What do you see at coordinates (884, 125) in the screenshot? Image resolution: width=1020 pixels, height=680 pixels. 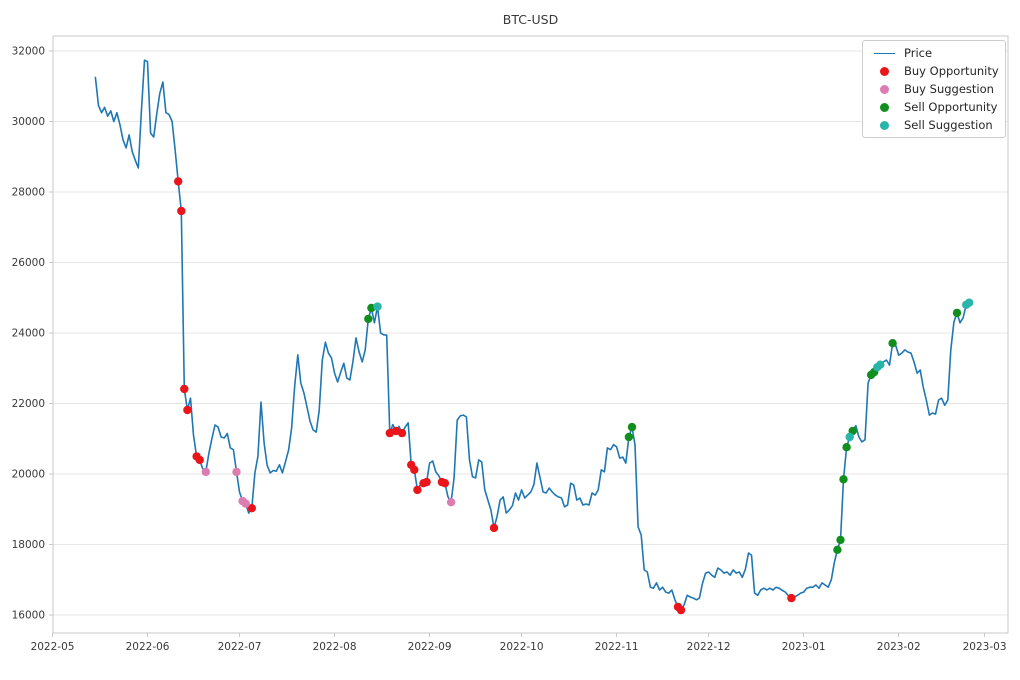 I see `sell-suggestion-dot-icon` at bounding box center [884, 125].